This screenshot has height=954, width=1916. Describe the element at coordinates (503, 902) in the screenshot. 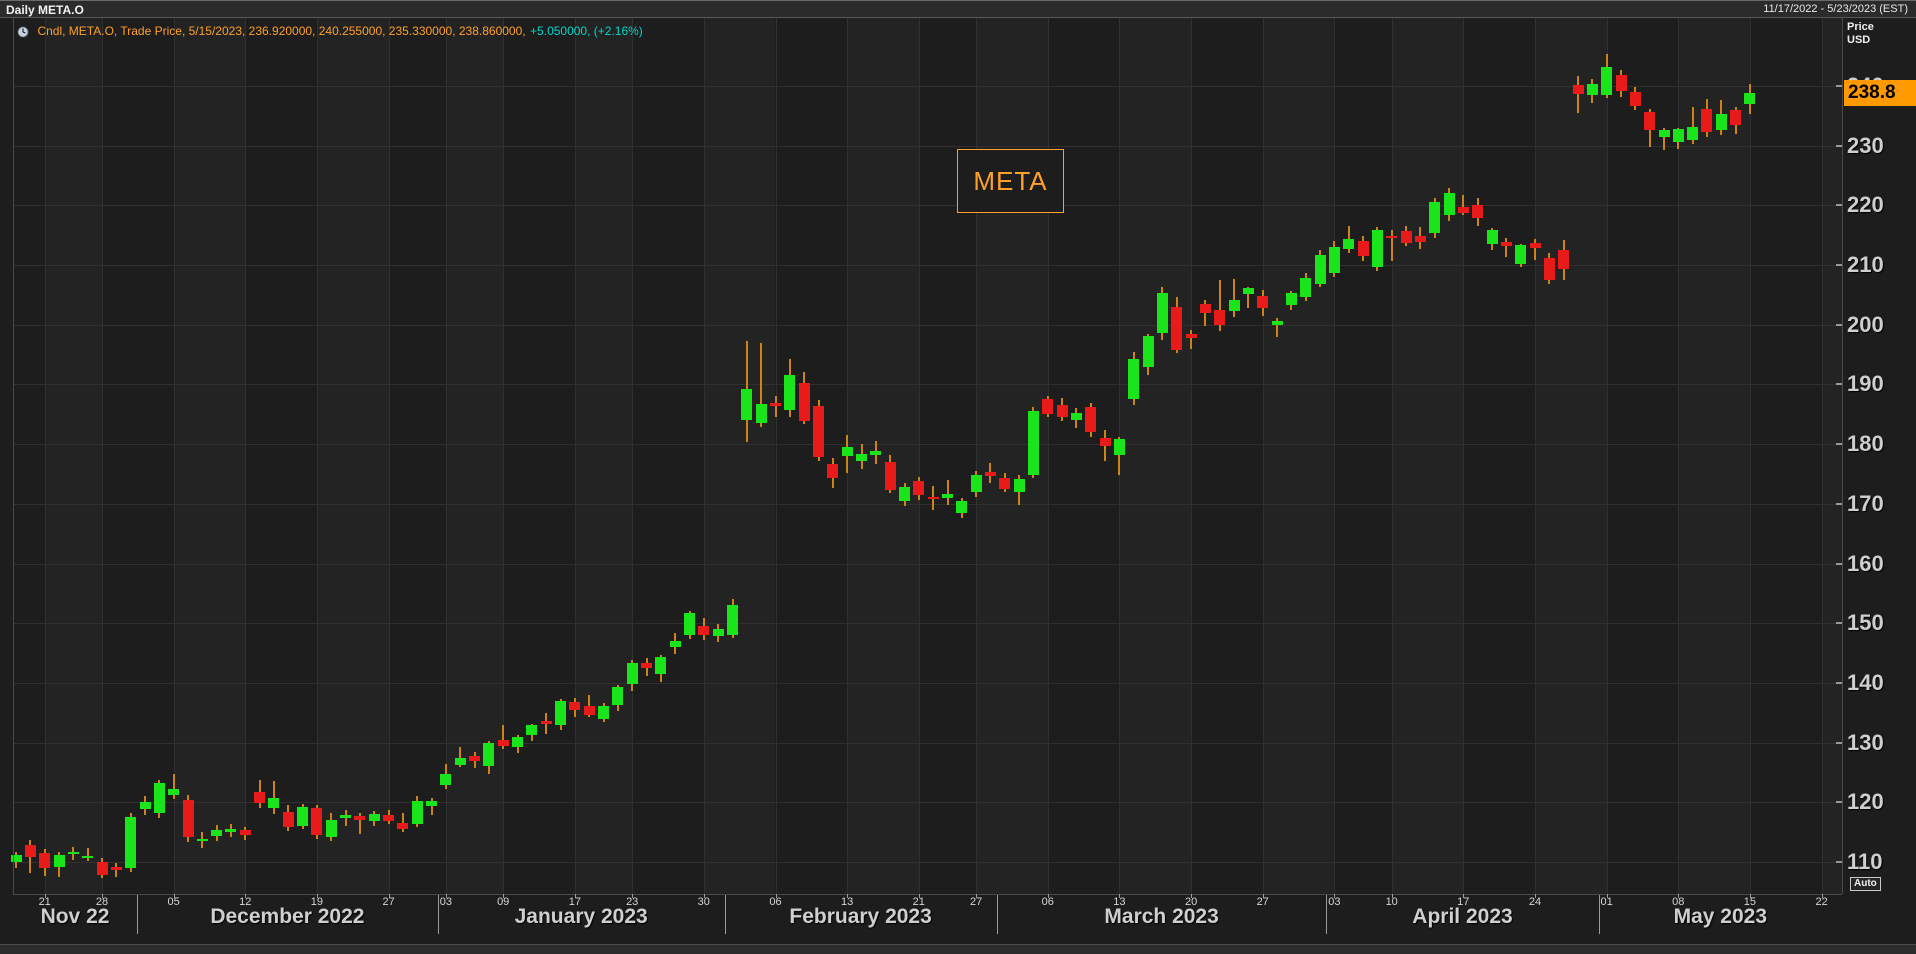

I see `week-tick-label: 09` at that location.